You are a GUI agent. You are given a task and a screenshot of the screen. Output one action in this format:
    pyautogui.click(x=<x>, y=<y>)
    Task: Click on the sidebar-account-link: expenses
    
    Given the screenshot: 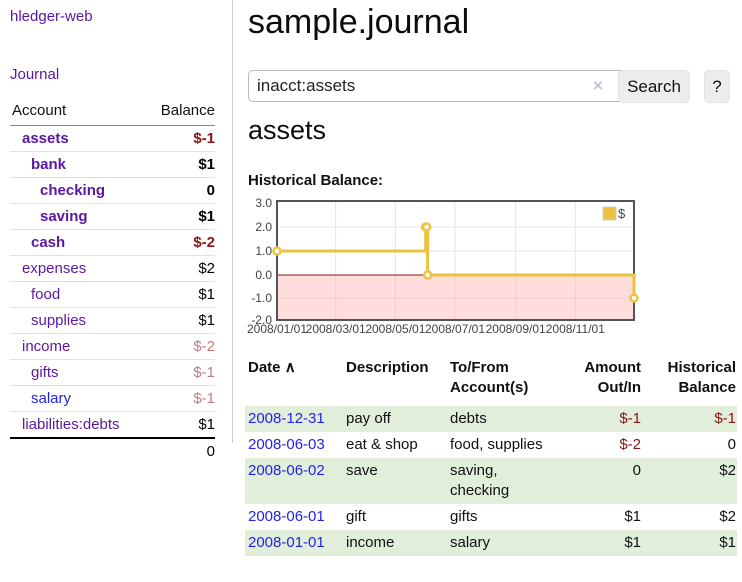 What is the action you would take?
    pyautogui.click(x=54, y=268)
    